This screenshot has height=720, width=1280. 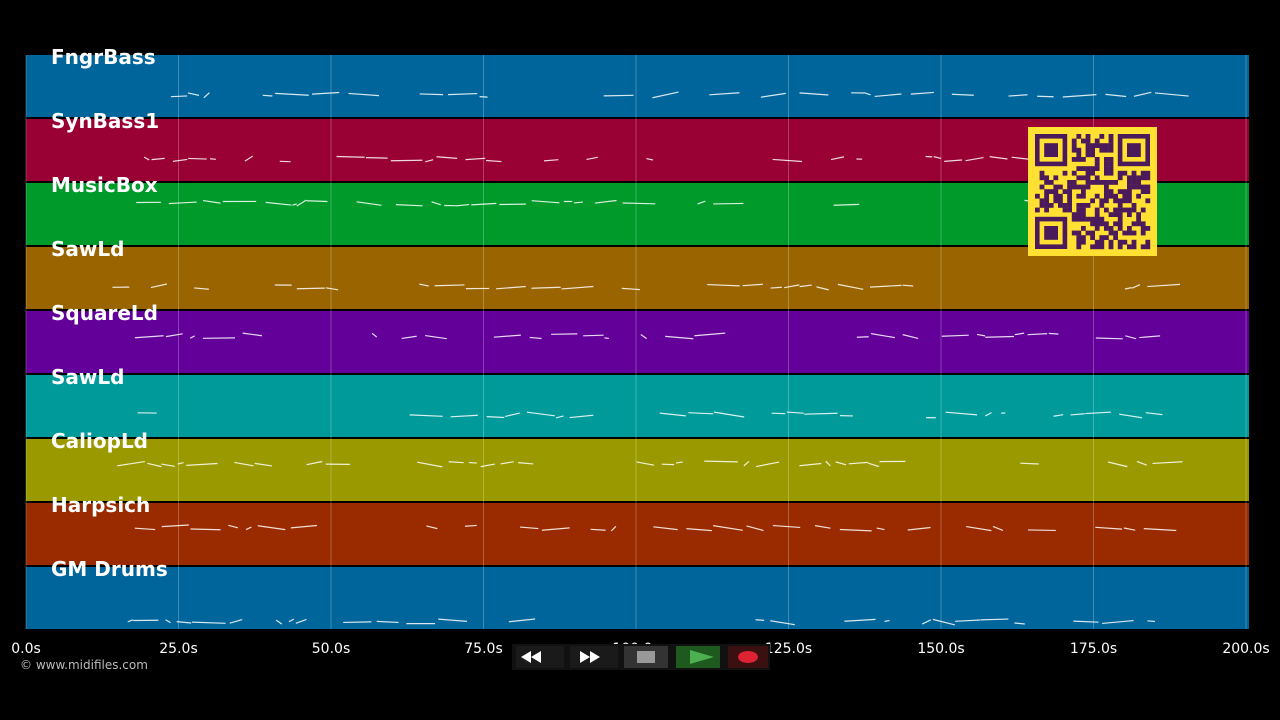 I want to click on play-icon, so click(x=702, y=657).